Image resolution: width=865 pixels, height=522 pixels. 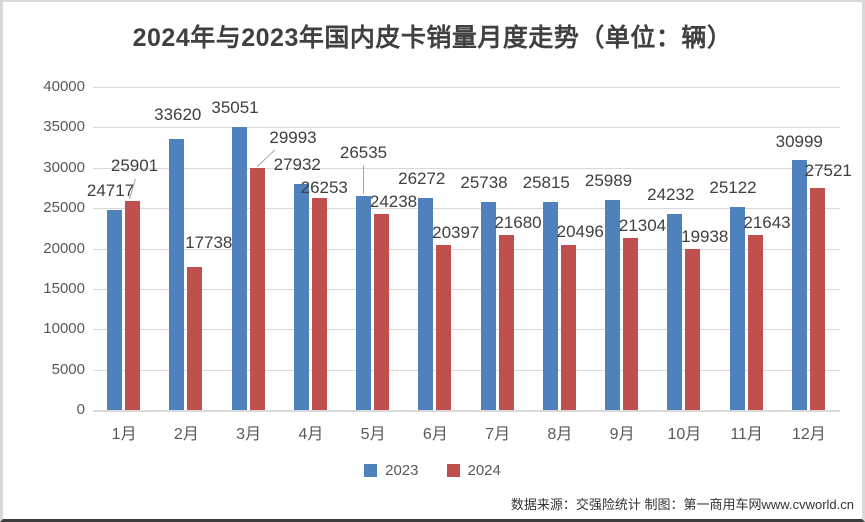 I want to click on bar-2023-10月, so click(x=675, y=312).